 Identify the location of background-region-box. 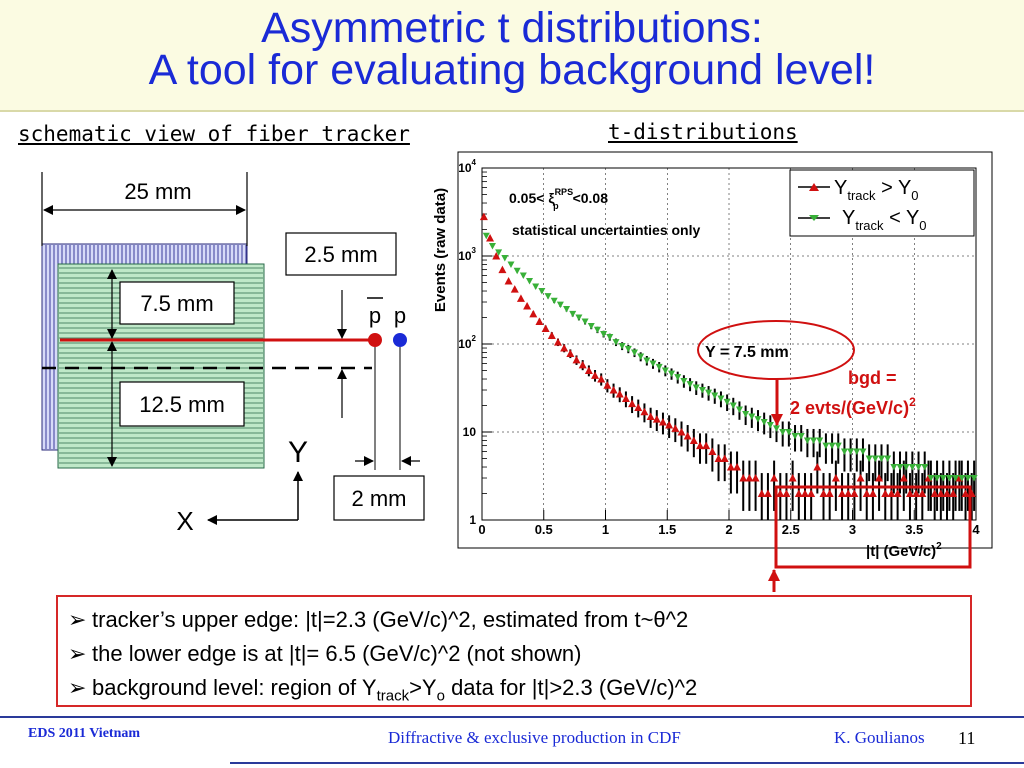
(873, 527).